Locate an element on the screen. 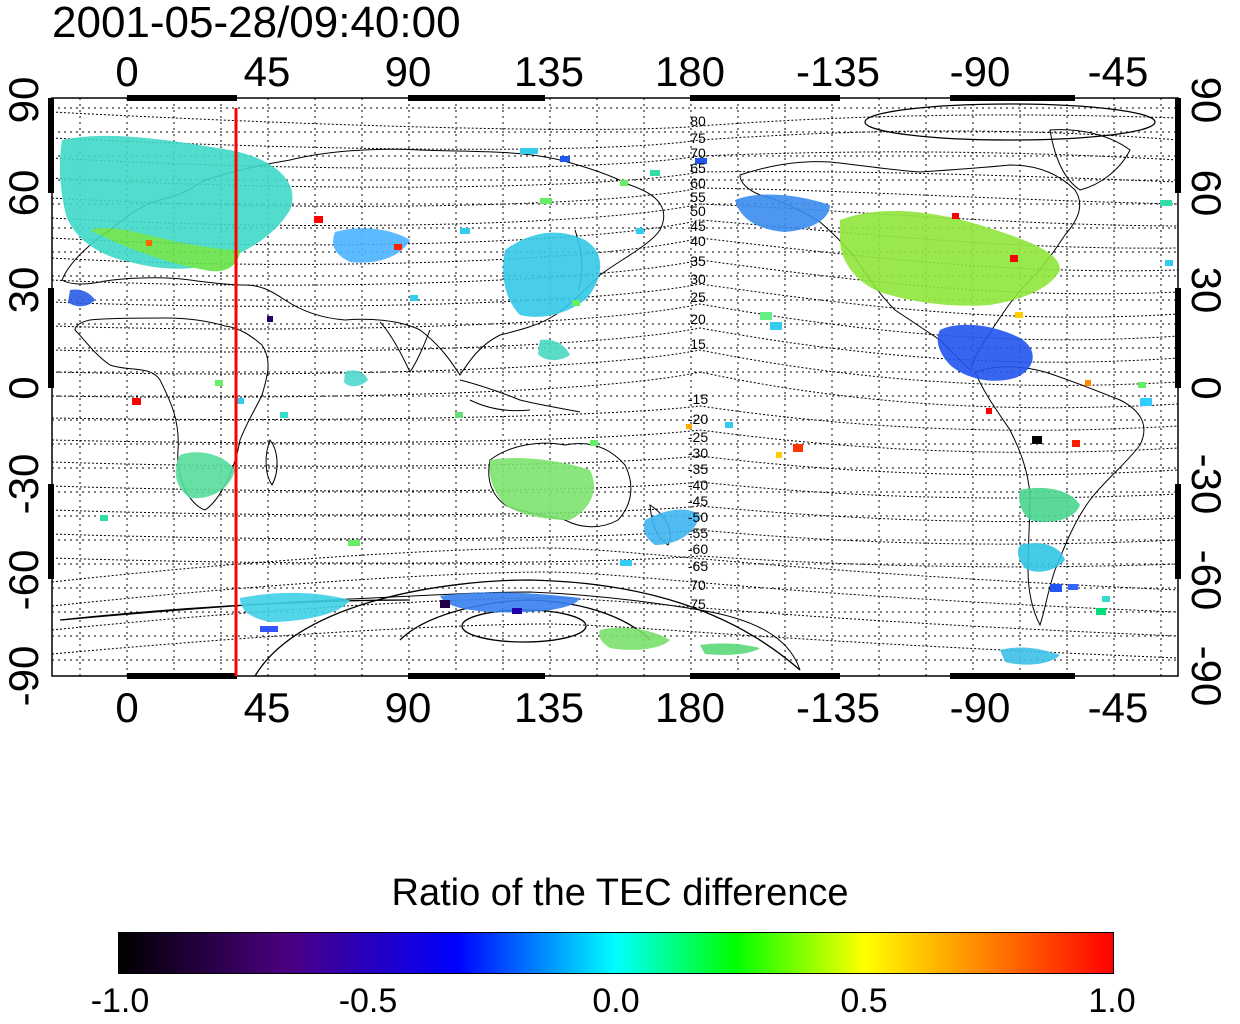  left-latitude-labels: 90 60 30 0 -30 -60 -90 is located at coordinates (23, 392).